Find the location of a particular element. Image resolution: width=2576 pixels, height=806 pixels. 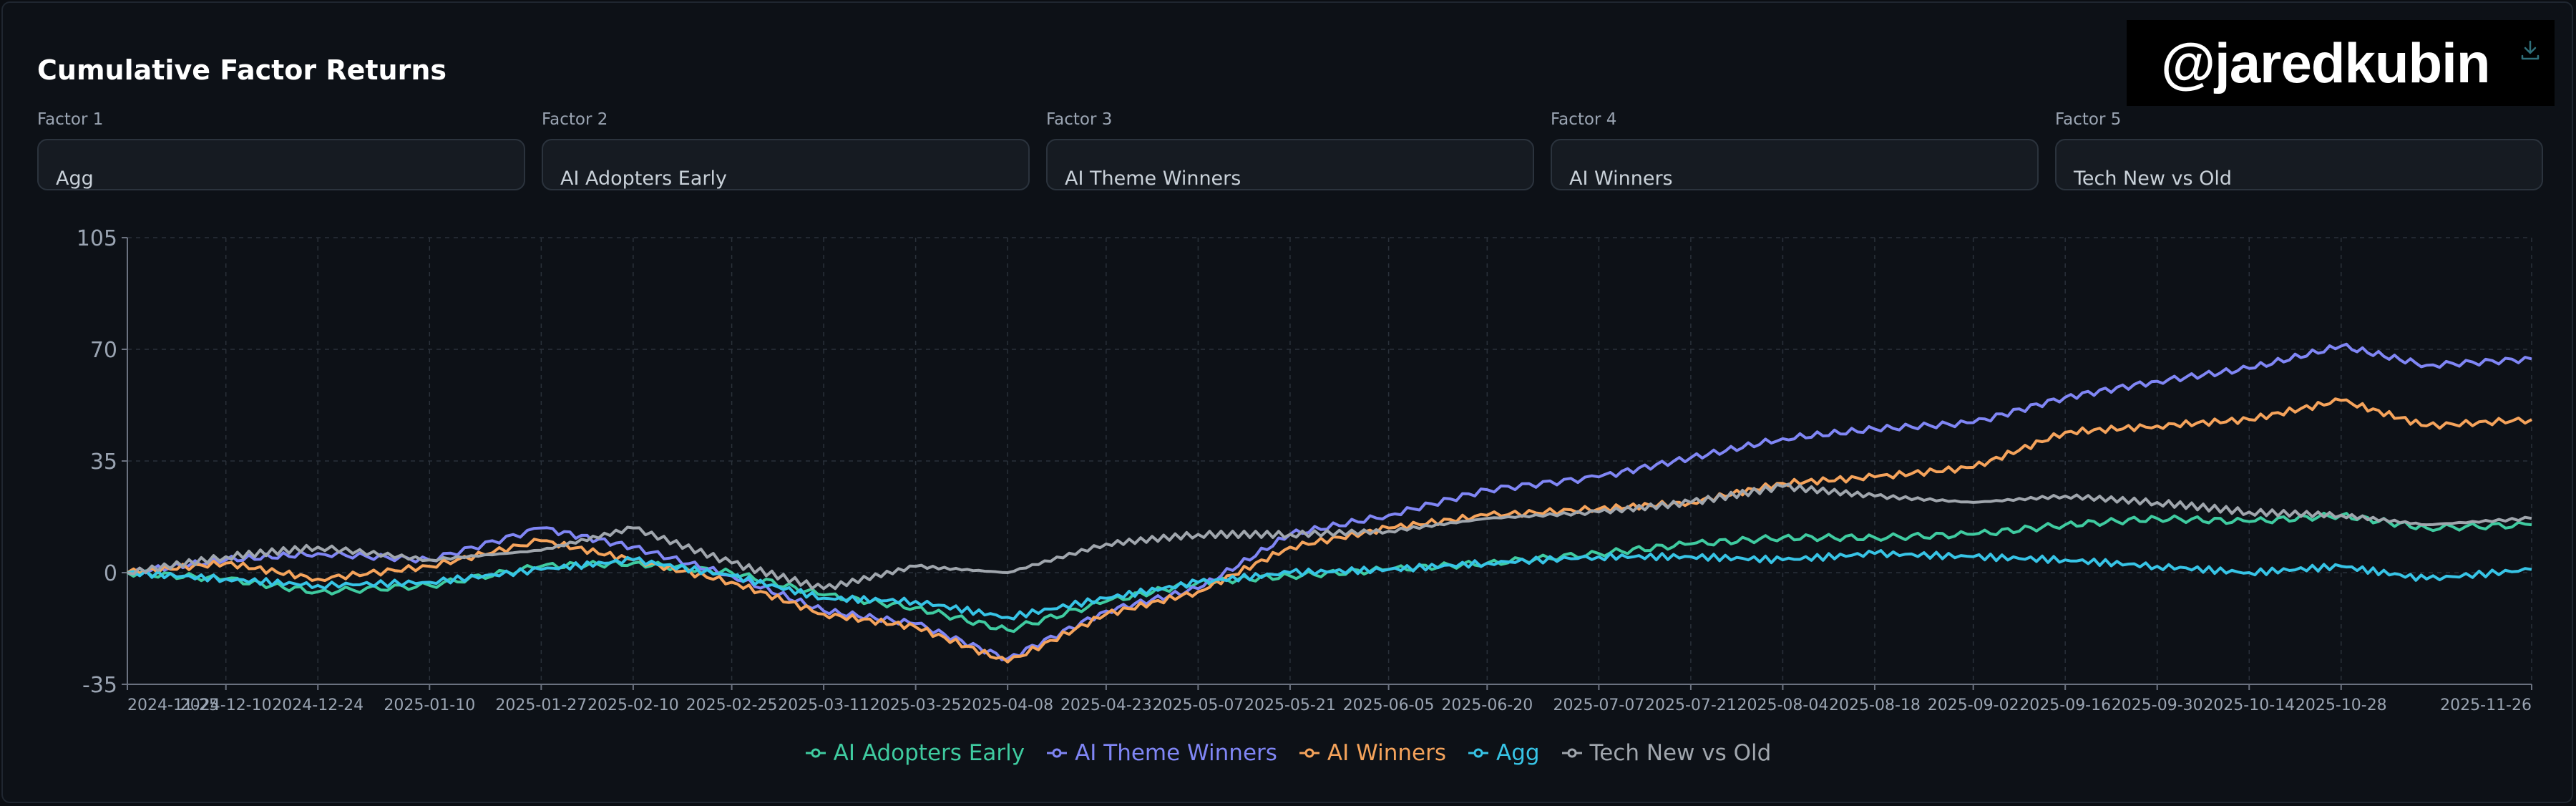

legend-item: AI Adopters Early is located at coordinates (915, 753).